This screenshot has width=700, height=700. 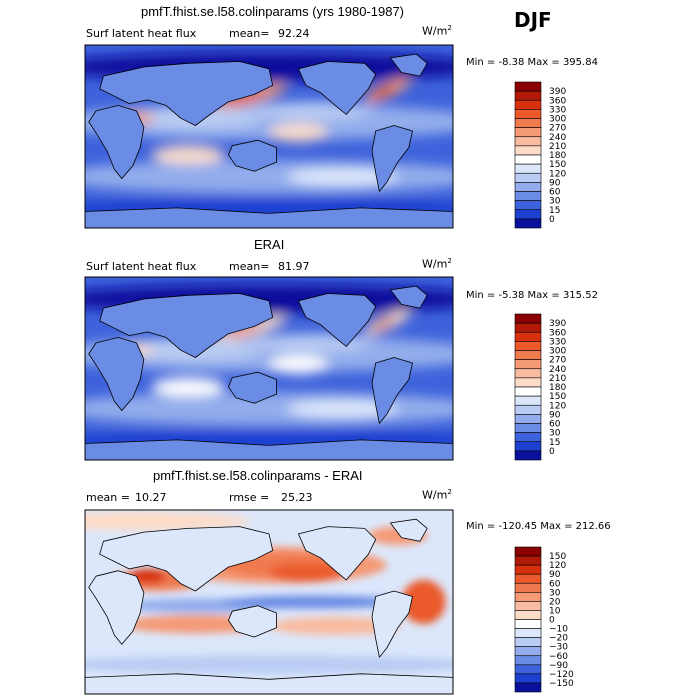 I want to click on colorbar-tick-label: 210, so click(x=557, y=147).